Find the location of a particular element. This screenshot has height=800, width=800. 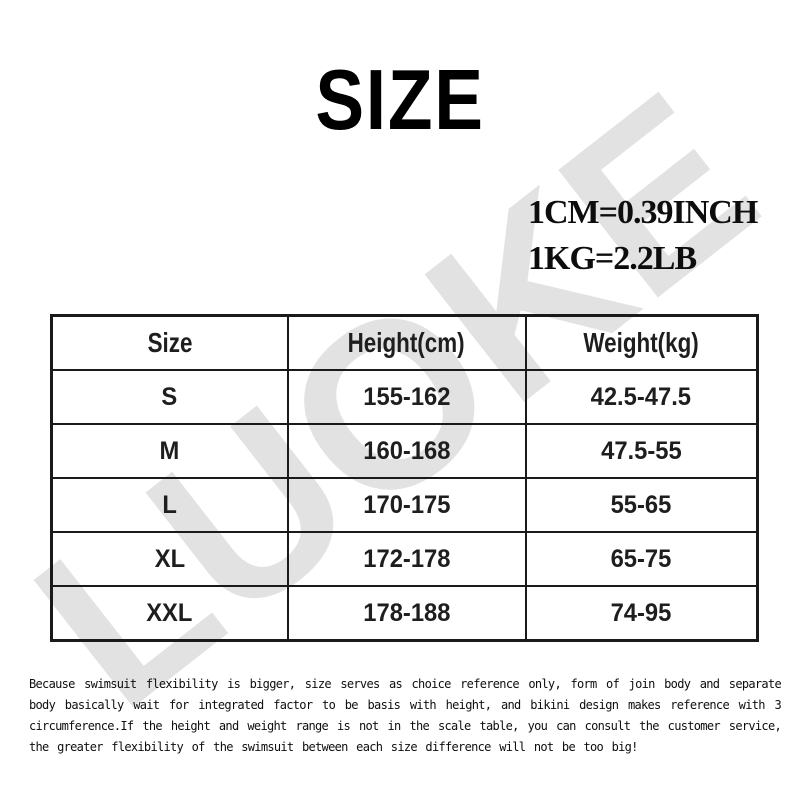

height-value: 172-178 is located at coordinates (406, 558).